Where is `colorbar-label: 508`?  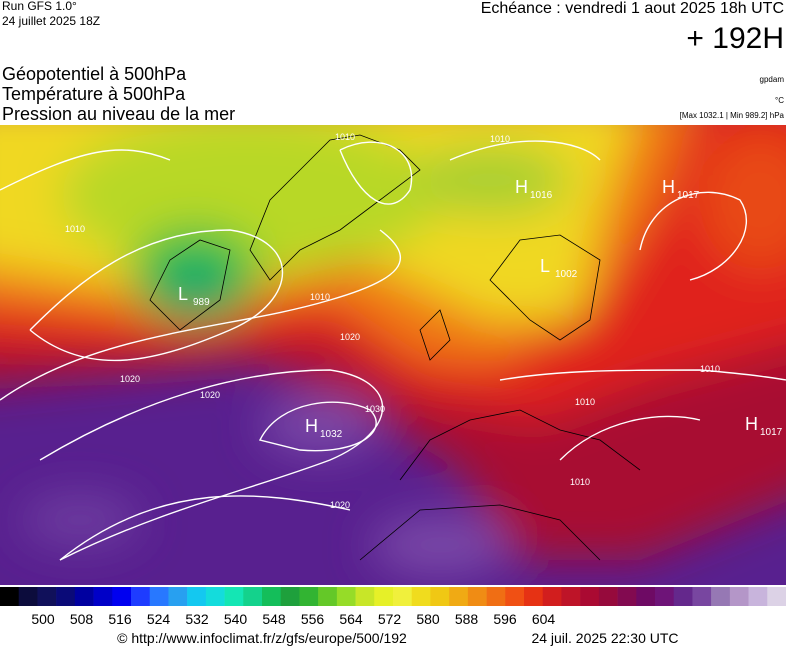 colorbar-label: 508 is located at coordinates (82, 619).